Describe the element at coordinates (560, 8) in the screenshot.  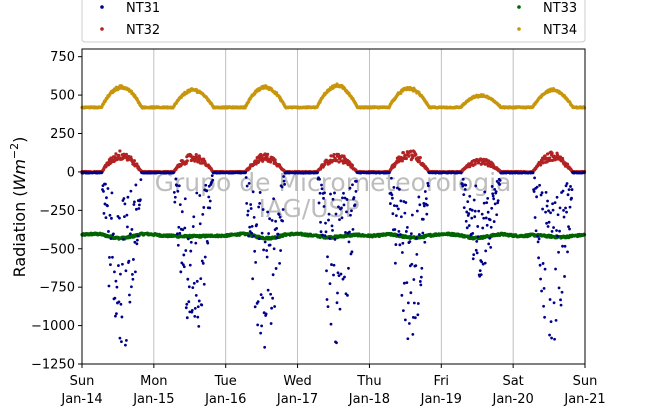
I see `legend-label-nt33: NT33` at that location.